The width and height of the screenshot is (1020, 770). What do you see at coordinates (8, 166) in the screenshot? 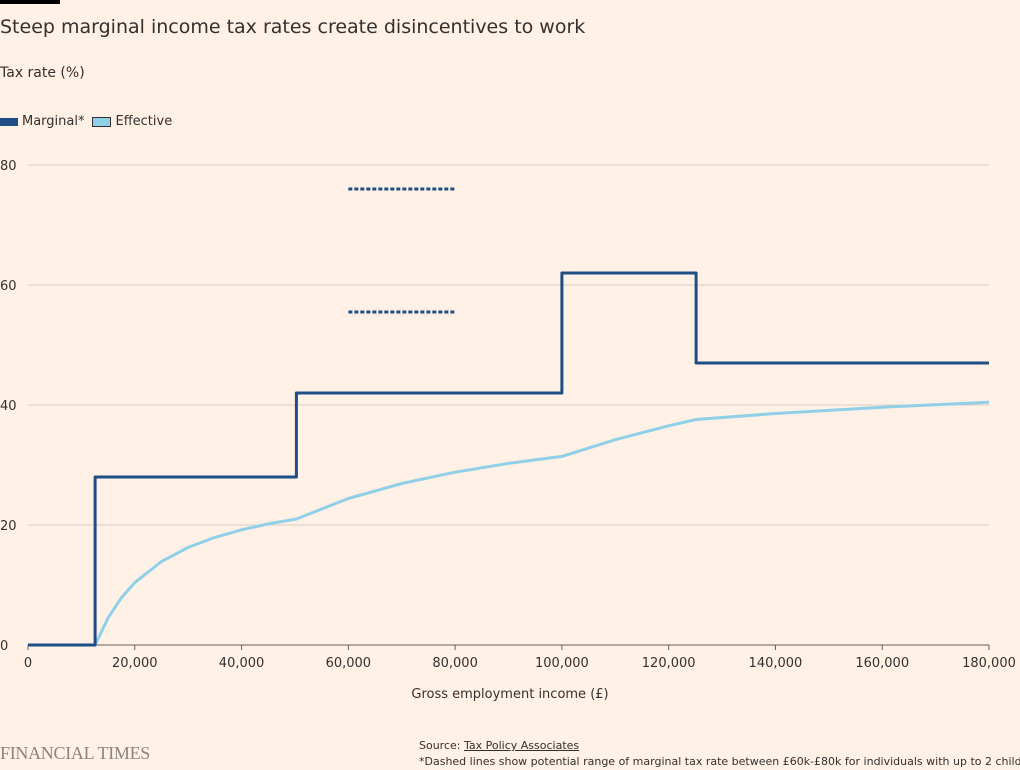
I see `y-tick-label: 80` at bounding box center [8, 166].